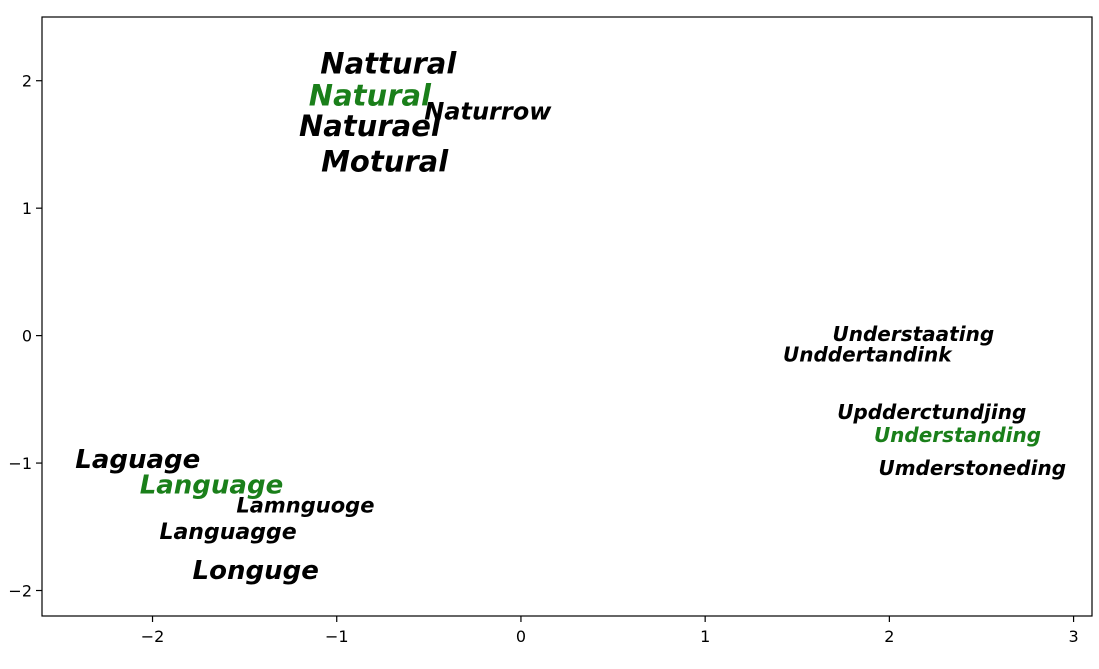 The height and width of the screenshot is (669, 1099). I want to click on word-point: Languagge, so click(227, 532).